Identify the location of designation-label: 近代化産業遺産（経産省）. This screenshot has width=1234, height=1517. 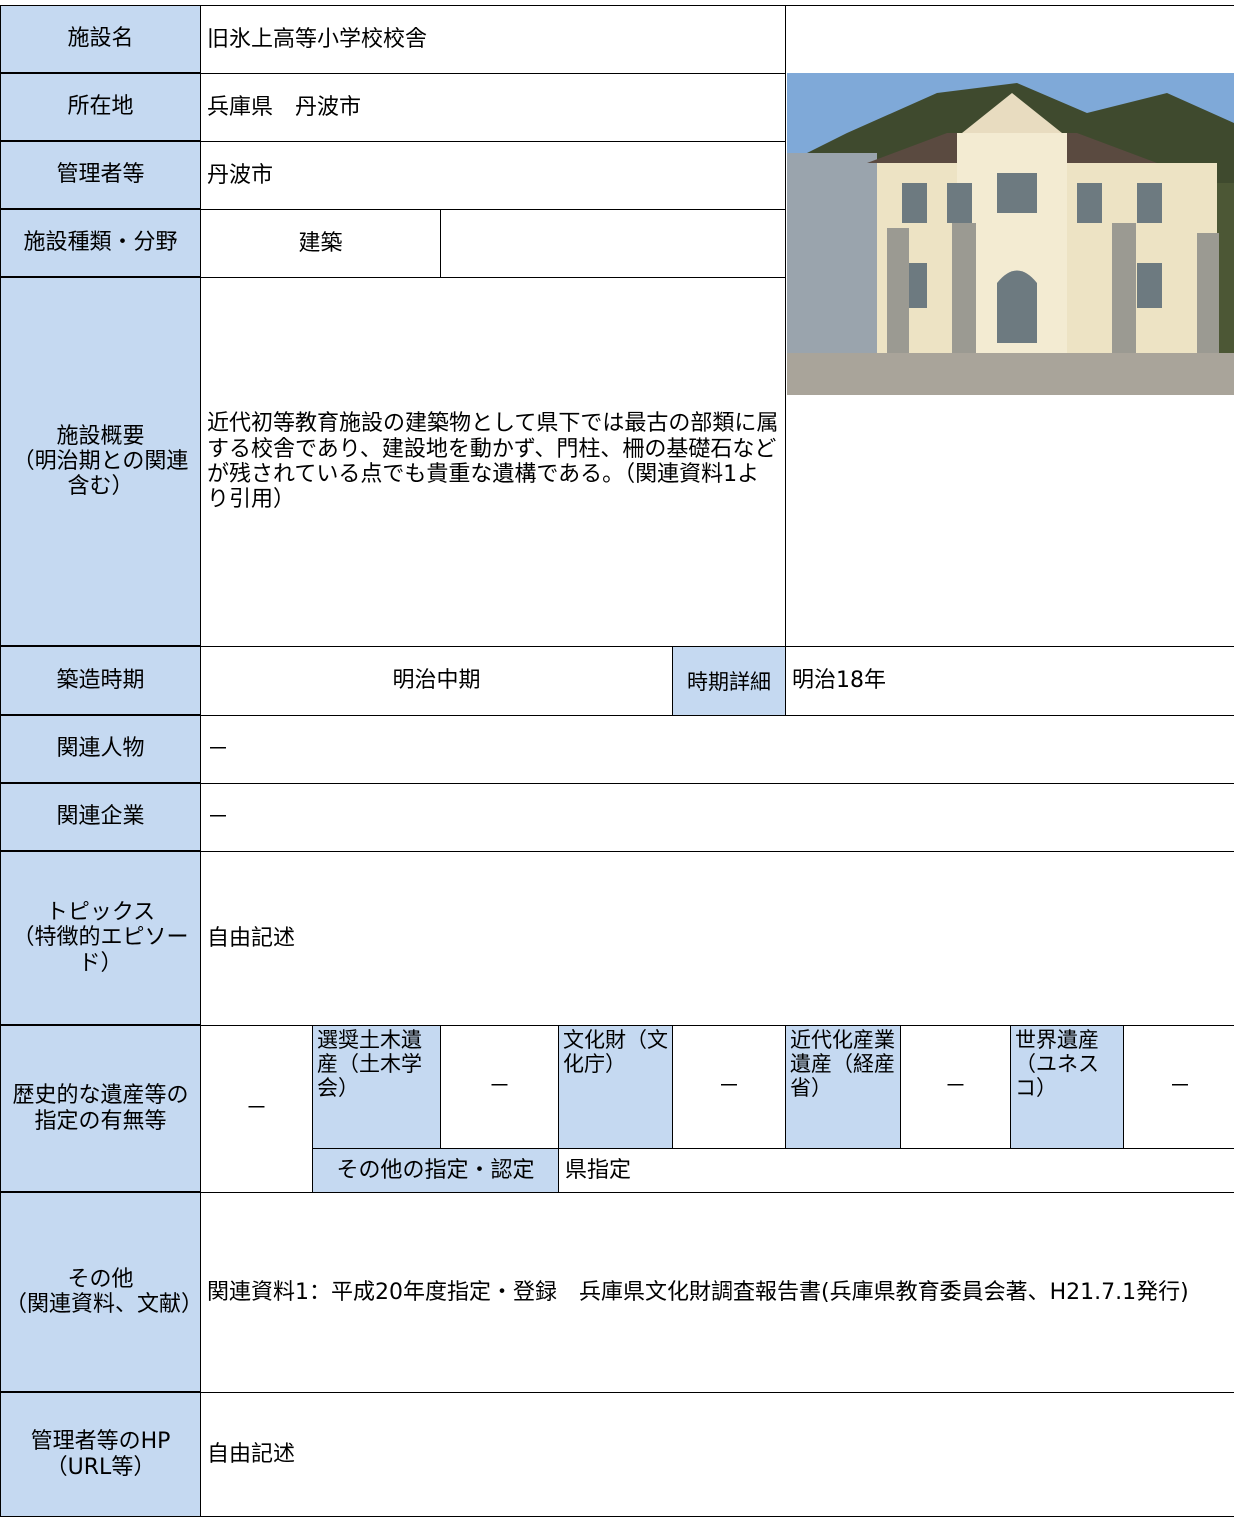
(843, 1087).